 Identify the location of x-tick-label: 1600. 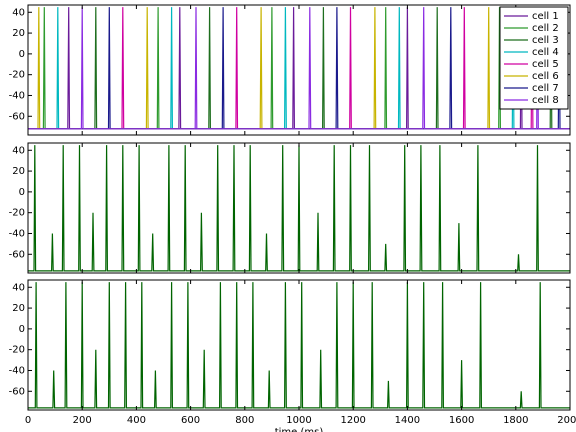
(461, 420).